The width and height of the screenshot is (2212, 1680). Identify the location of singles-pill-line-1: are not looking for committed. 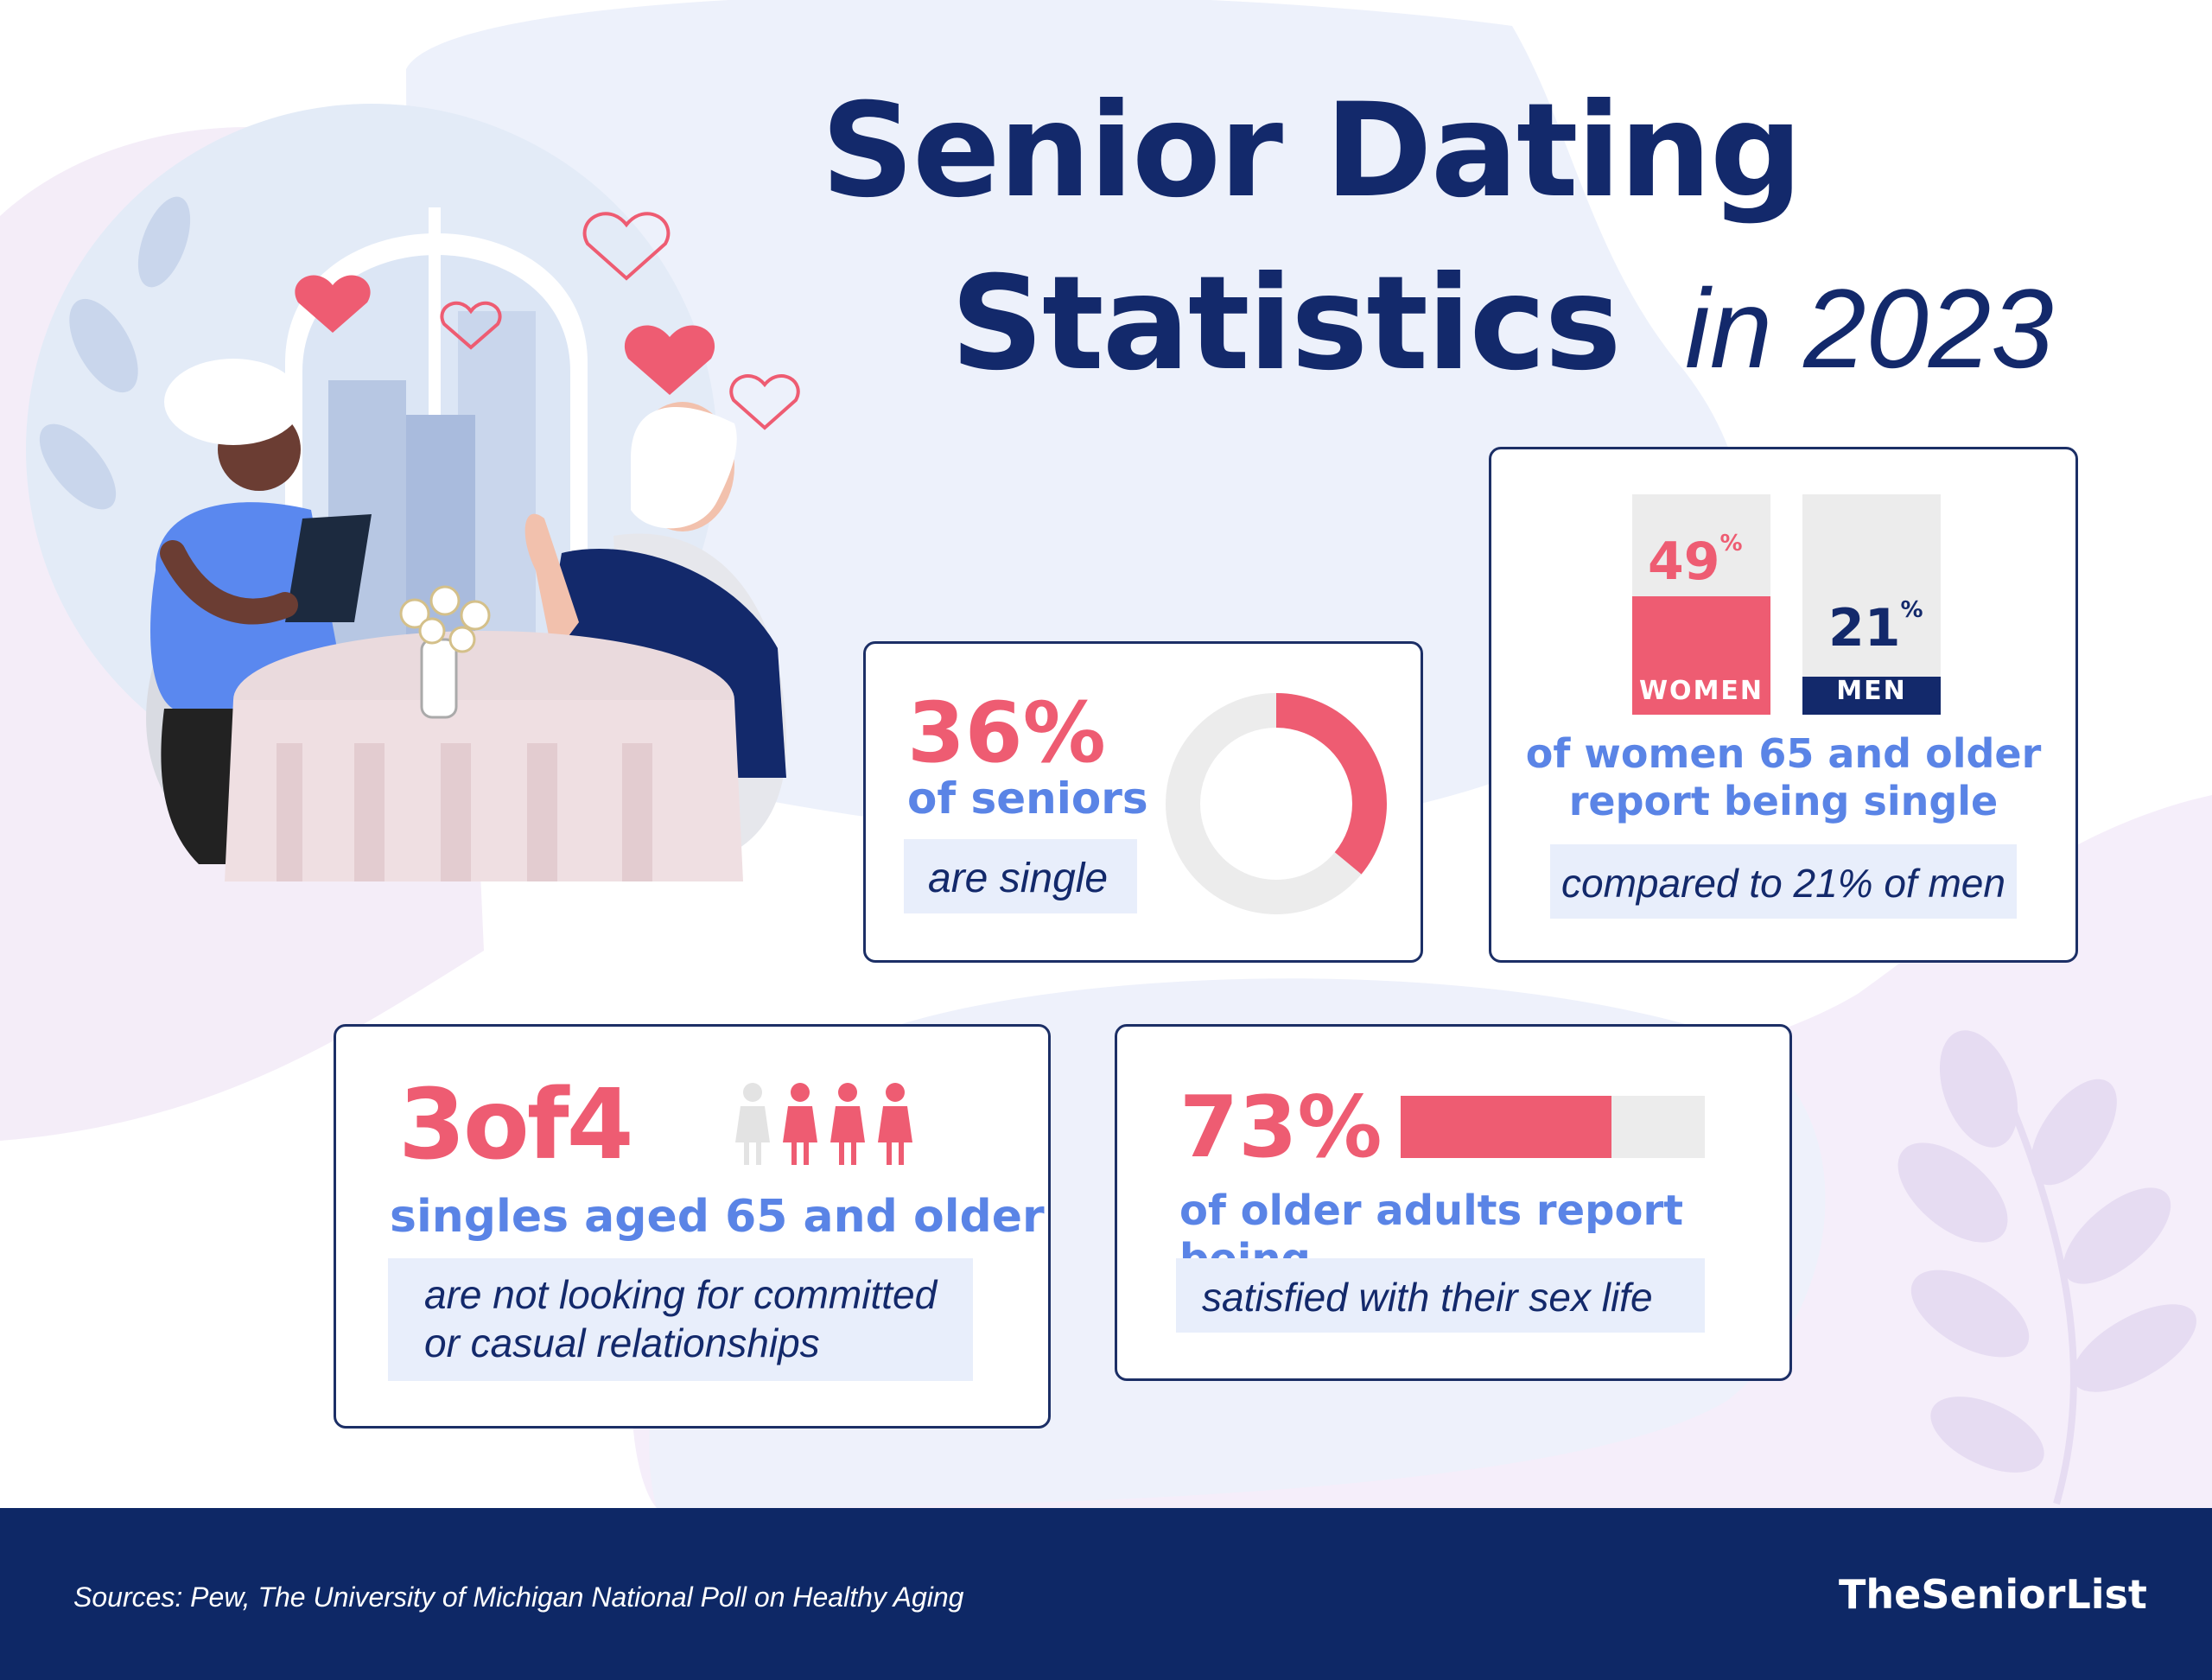
(681, 1295).